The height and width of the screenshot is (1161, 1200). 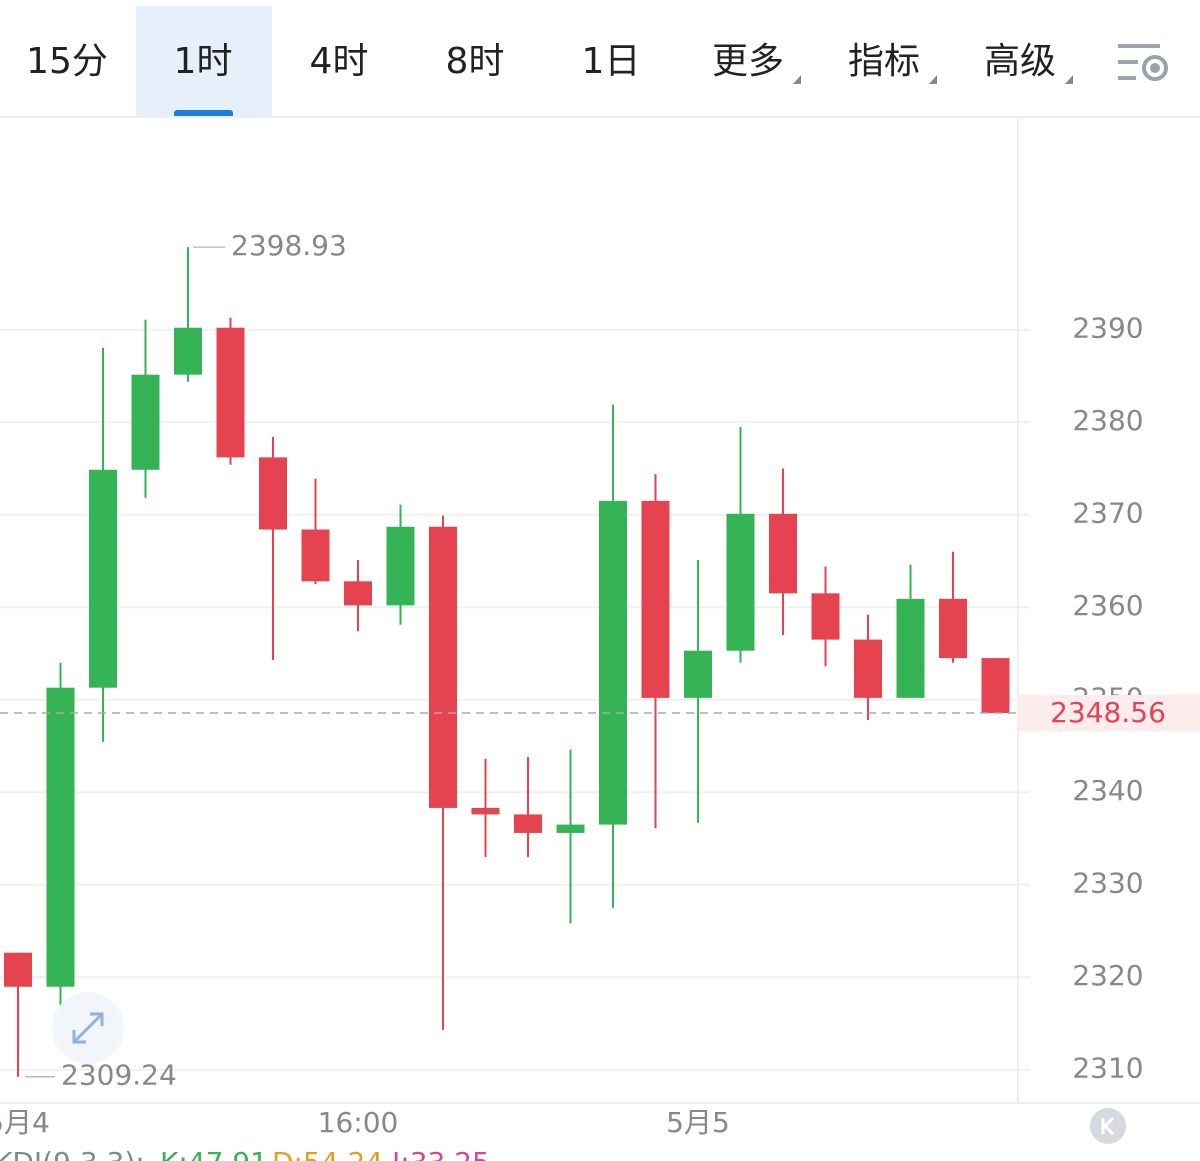 I want to click on low-label: 2309.24, so click(x=119, y=1075).